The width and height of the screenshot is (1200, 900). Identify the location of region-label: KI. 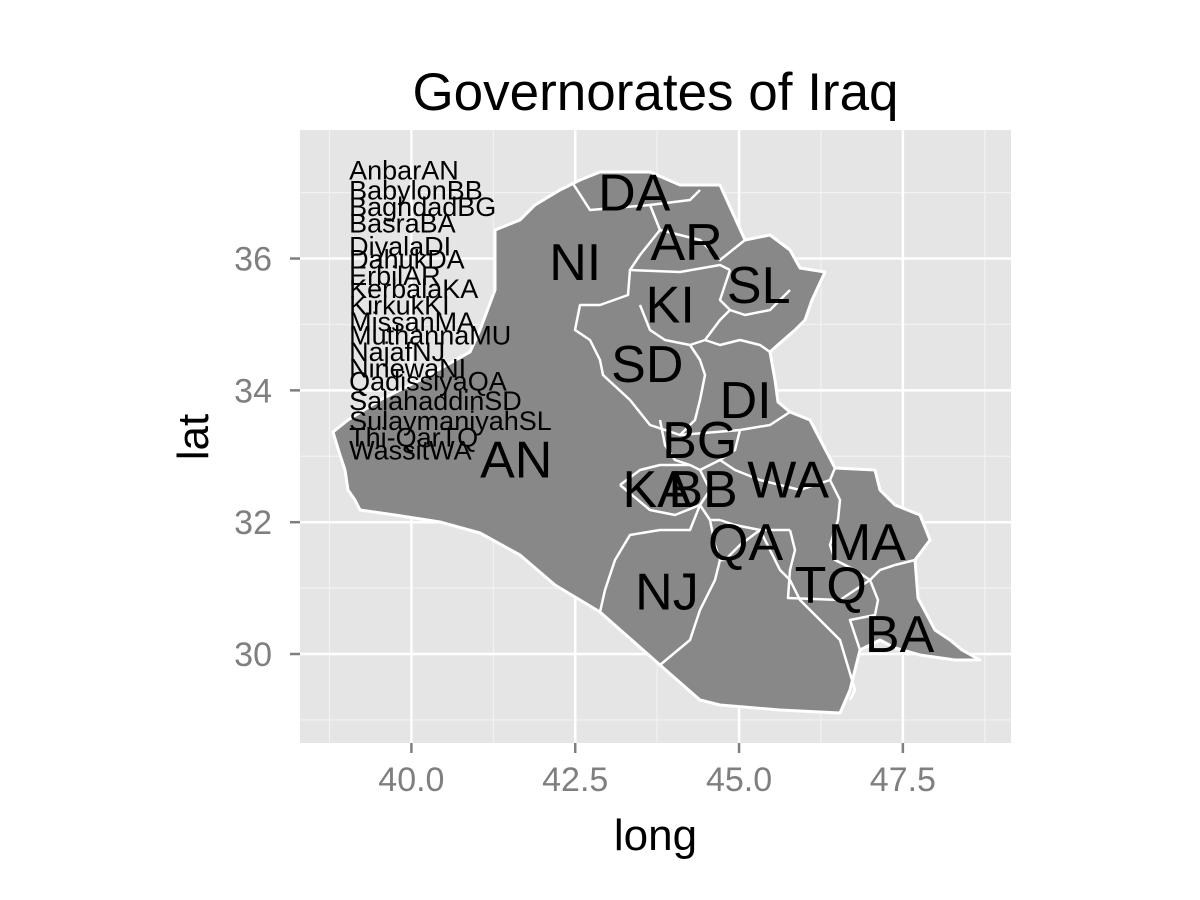
(670, 306).